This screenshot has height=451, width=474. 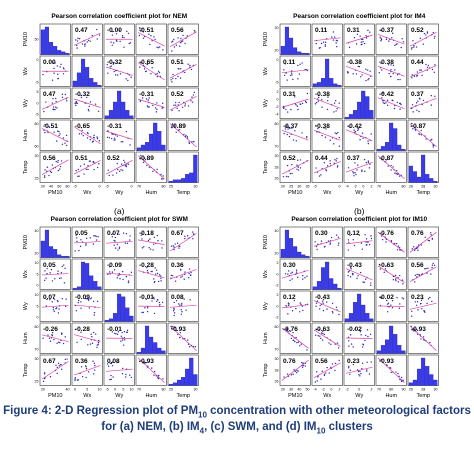 What do you see at coordinates (177, 265) in the screenshot?
I see `correlation-label: 0.36` at bounding box center [177, 265].